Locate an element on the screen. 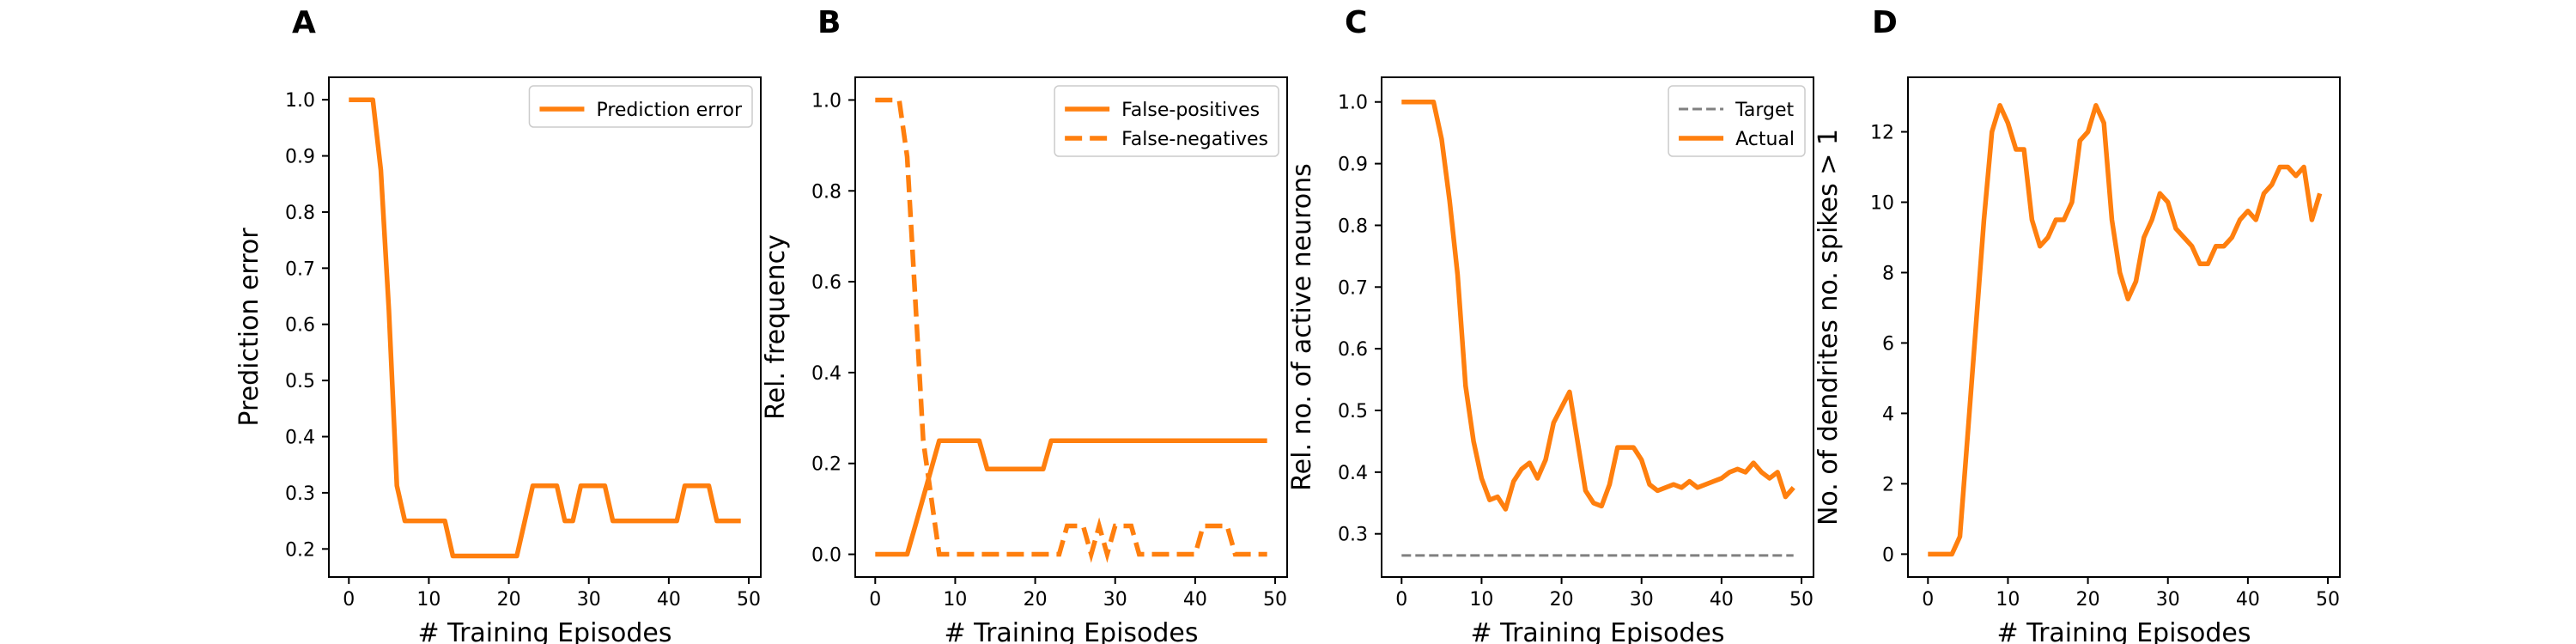 The width and height of the screenshot is (2576, 644). y-tick-label: 2 is located at coordinates (1888, 485).